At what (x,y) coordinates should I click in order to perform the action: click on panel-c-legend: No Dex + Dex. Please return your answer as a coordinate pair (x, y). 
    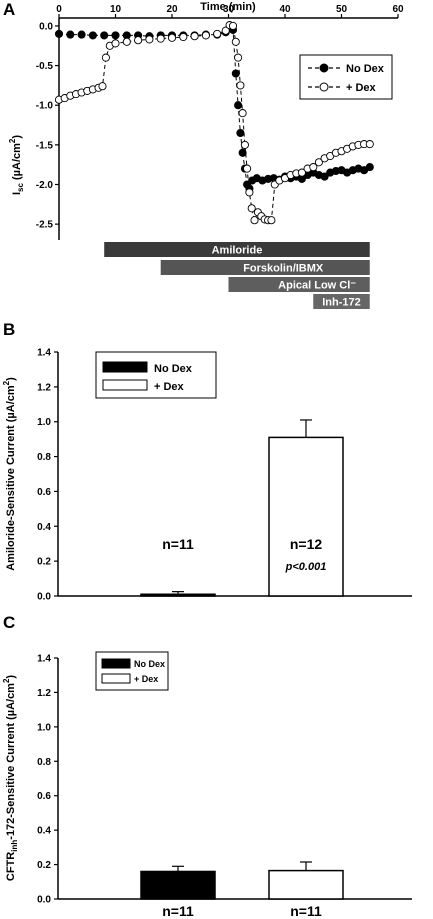
    Looking at the image, I should click on (132, 671).